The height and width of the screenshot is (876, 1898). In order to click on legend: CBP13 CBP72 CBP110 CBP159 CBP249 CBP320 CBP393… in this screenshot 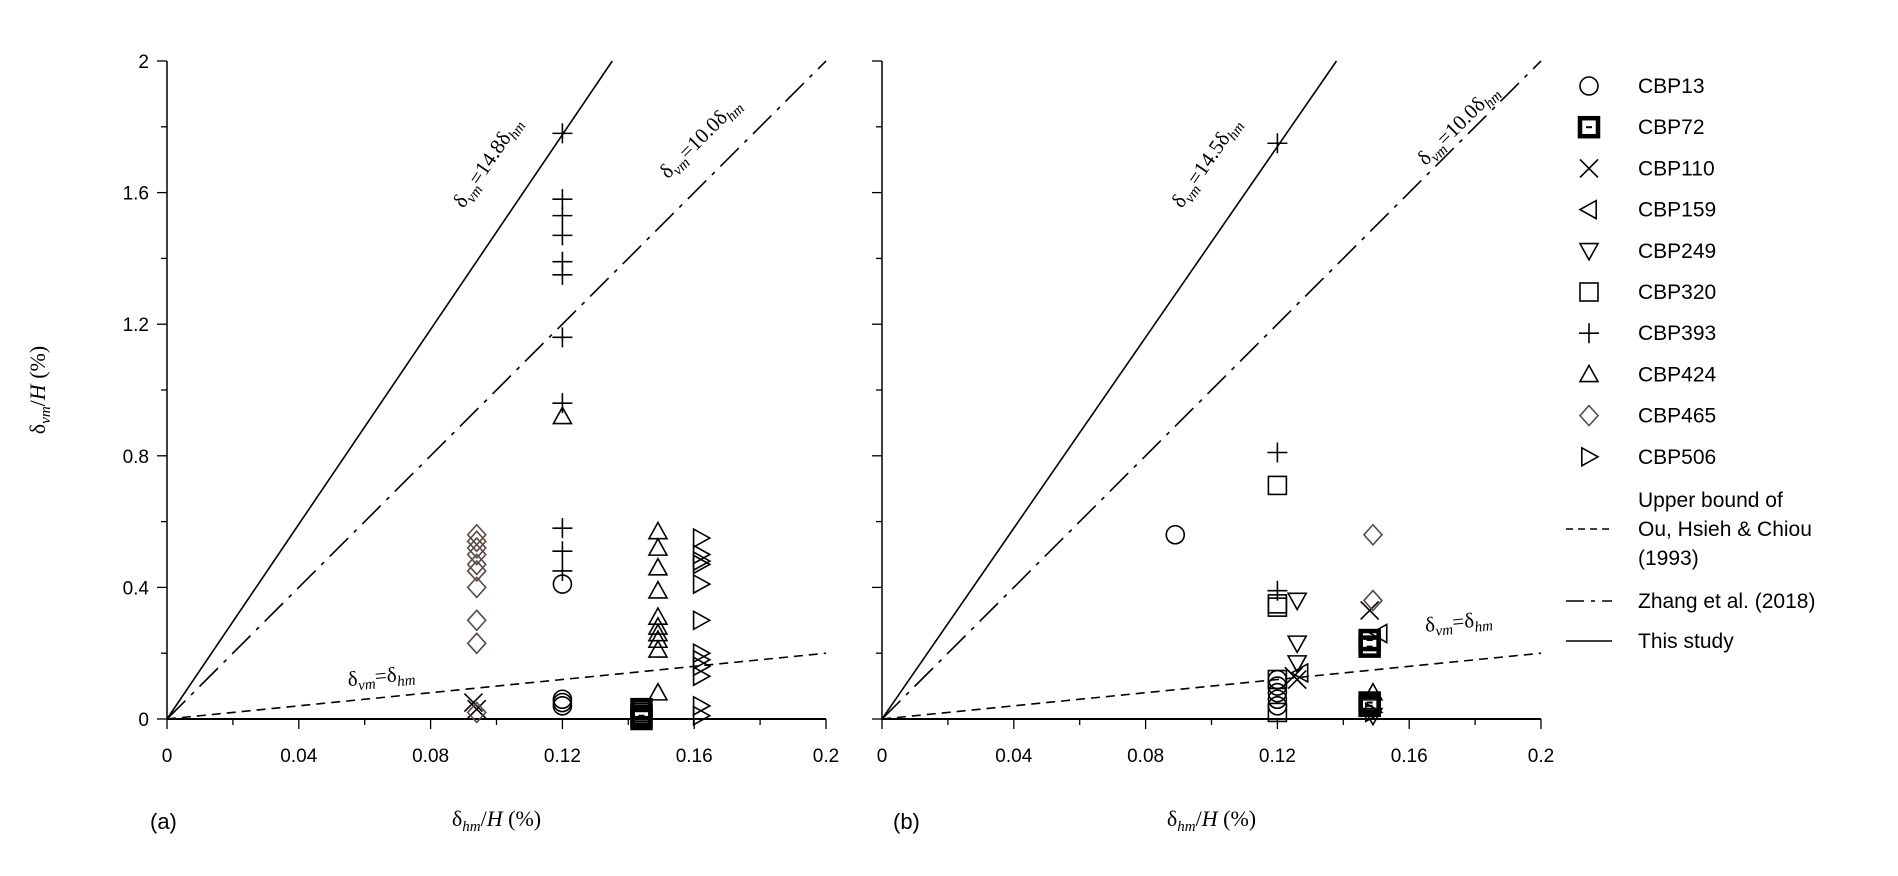, I will do `click(1690, 364)`.